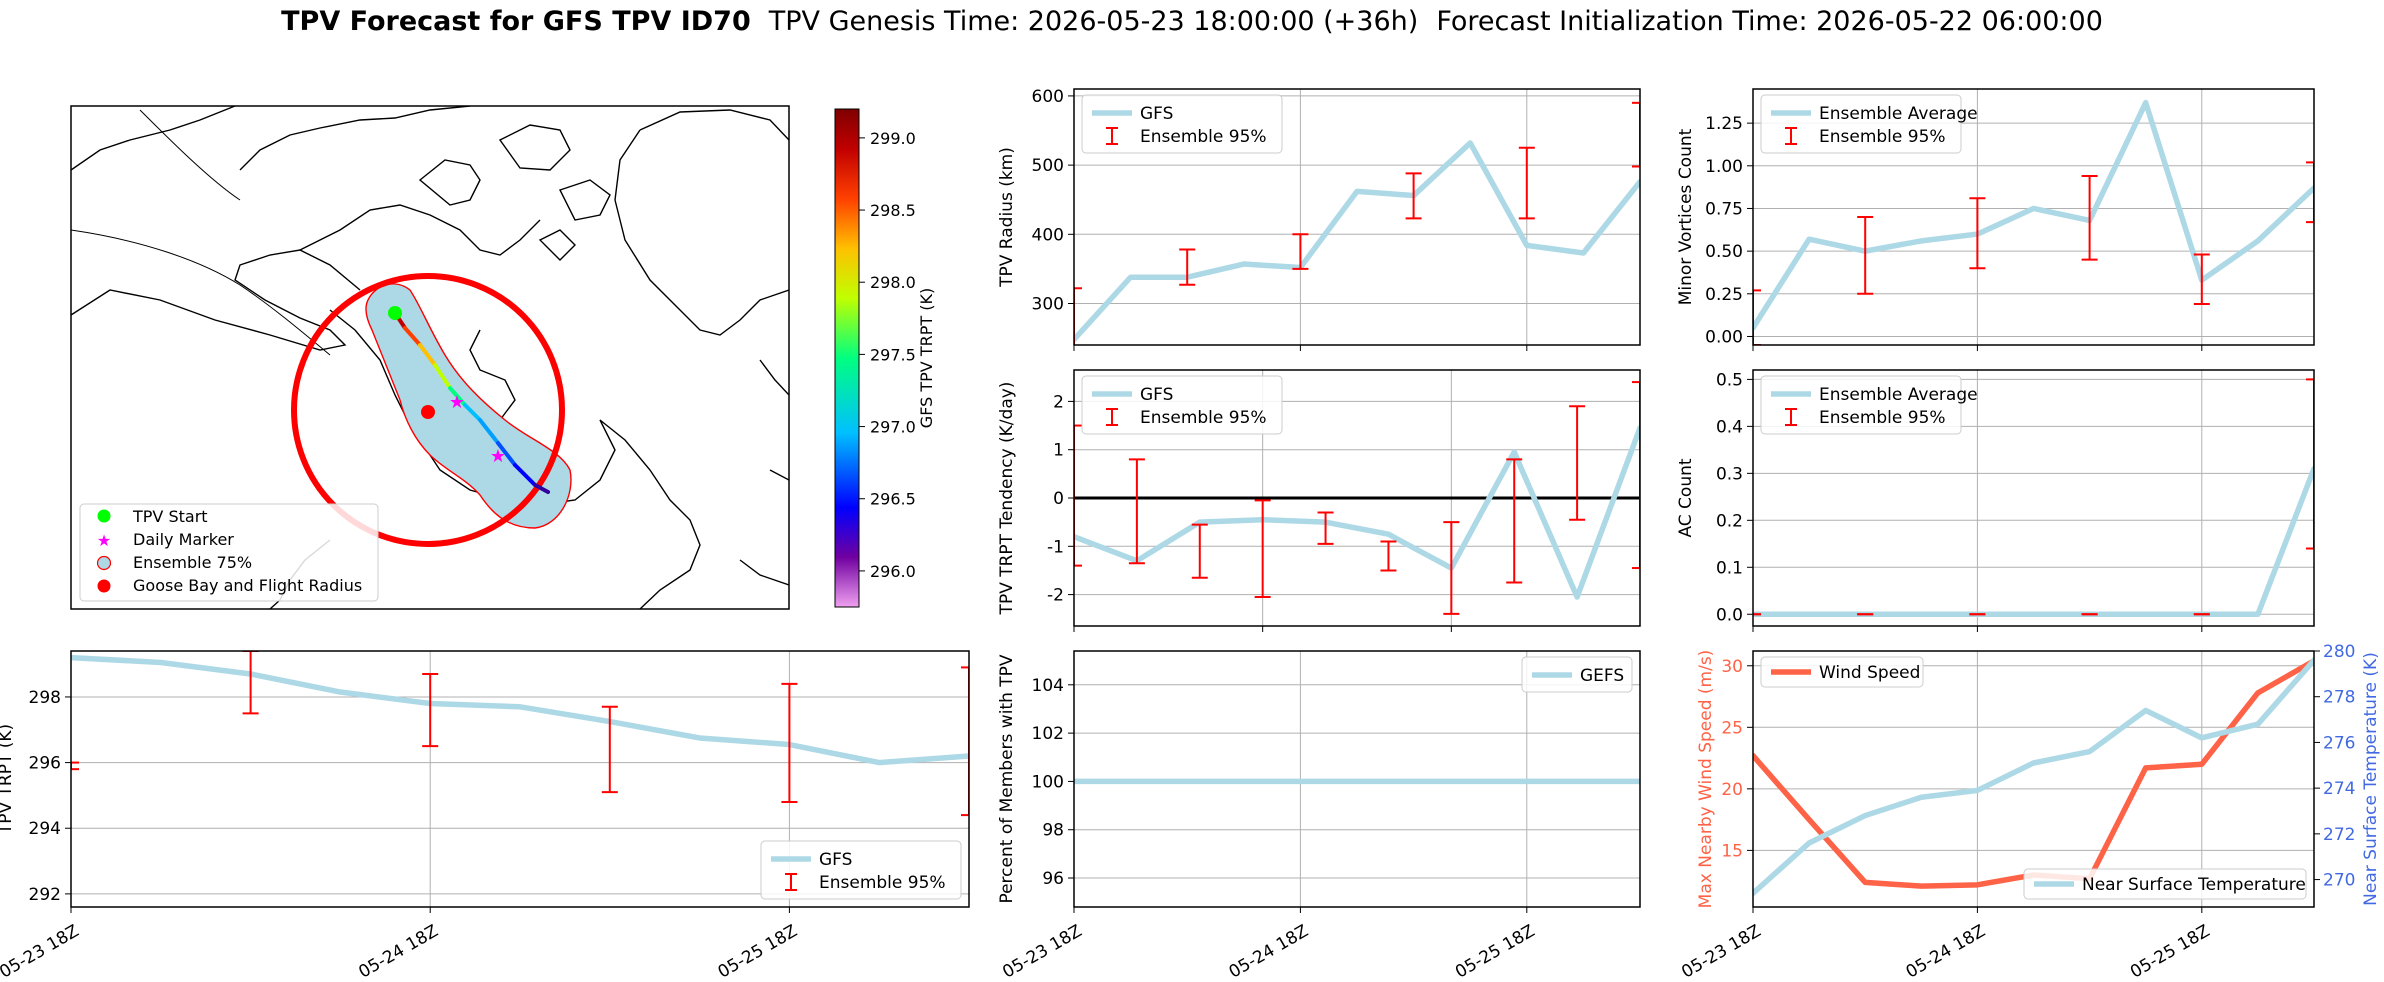 The width and height of the screenshot is (2384, 982). Describe the element at coordinates (893, 427) in the screenshot. I see `colorbar-tick-label: 297.0` at that location.